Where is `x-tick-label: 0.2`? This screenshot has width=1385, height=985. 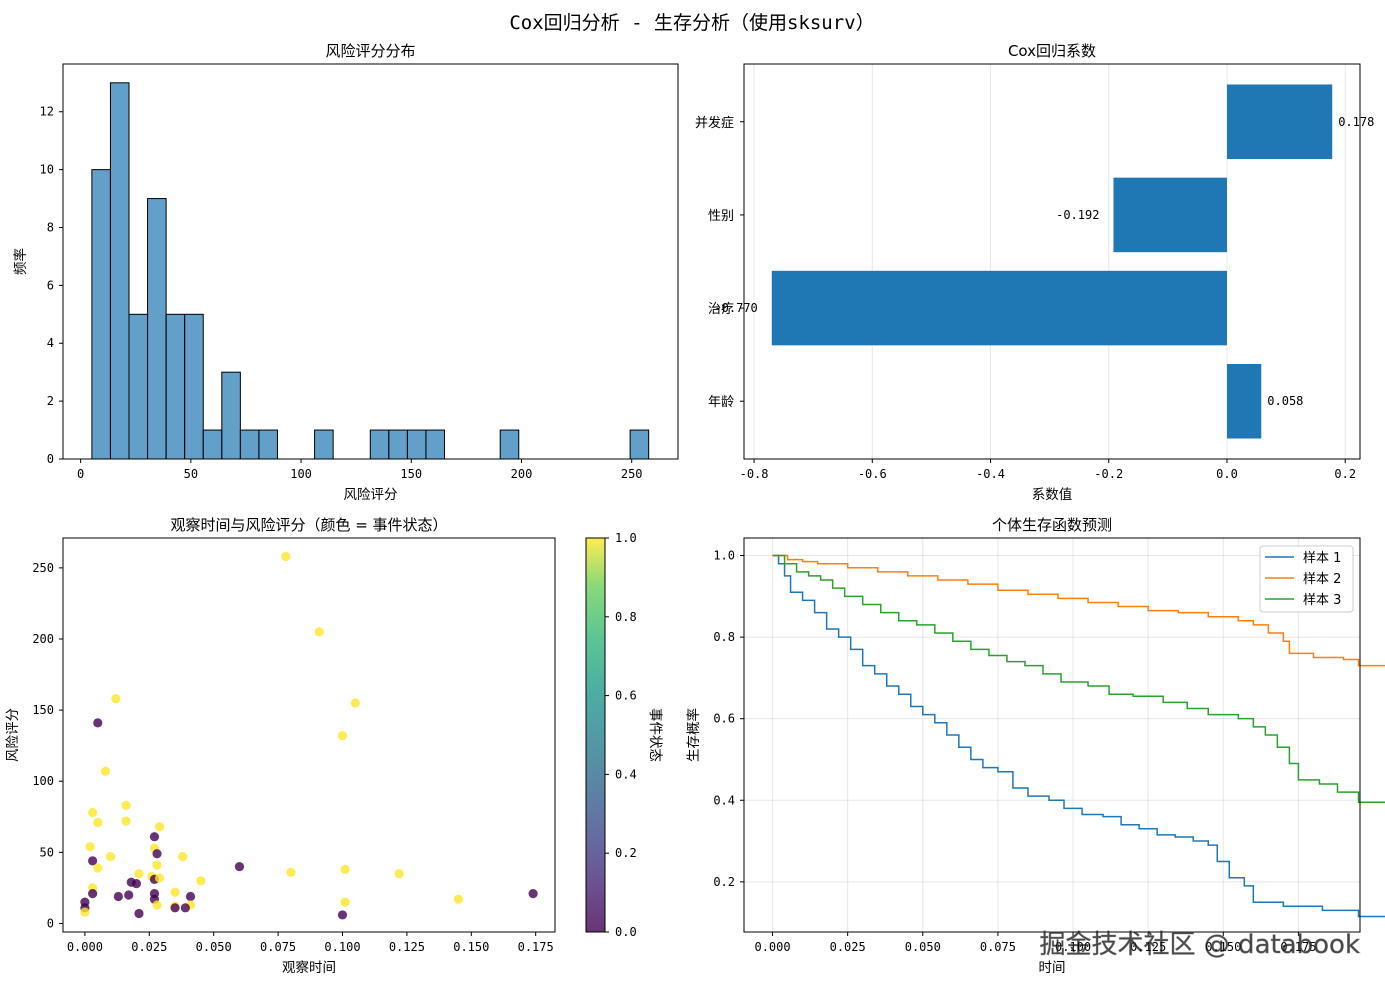 x-tick-label: 0.2 is located at coordinates (1345, 474).